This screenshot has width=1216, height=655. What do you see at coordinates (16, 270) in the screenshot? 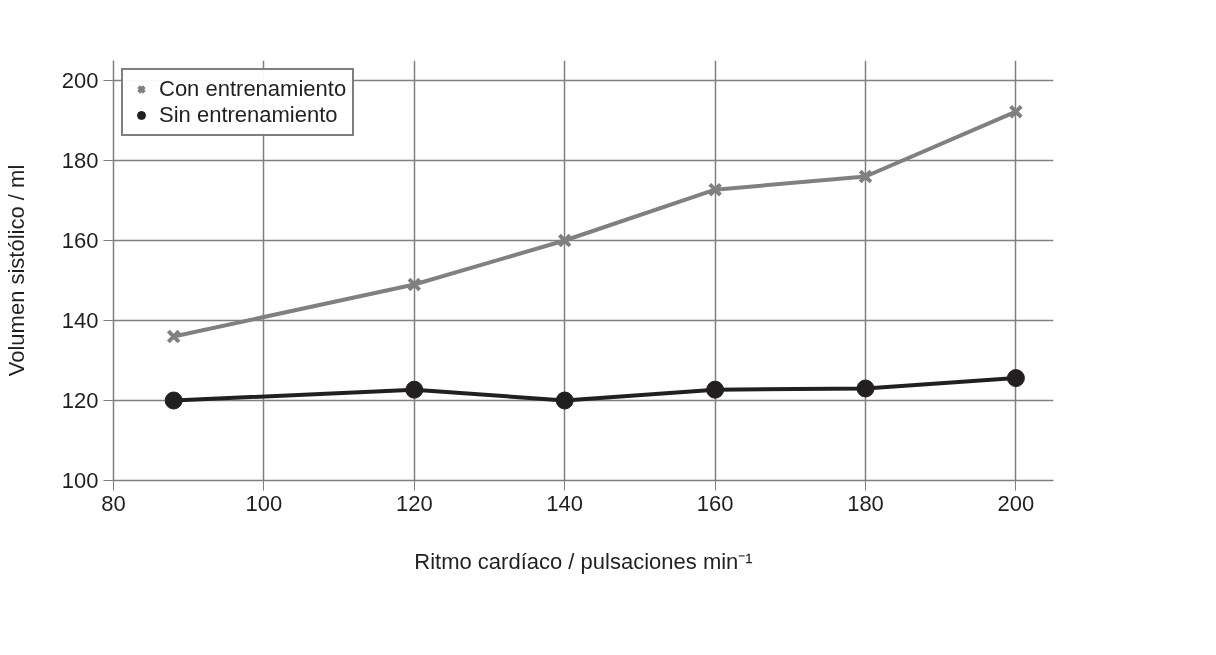
I see `y-axis-title: Volumen sistólico / ml` at bounding box center [16, 270].